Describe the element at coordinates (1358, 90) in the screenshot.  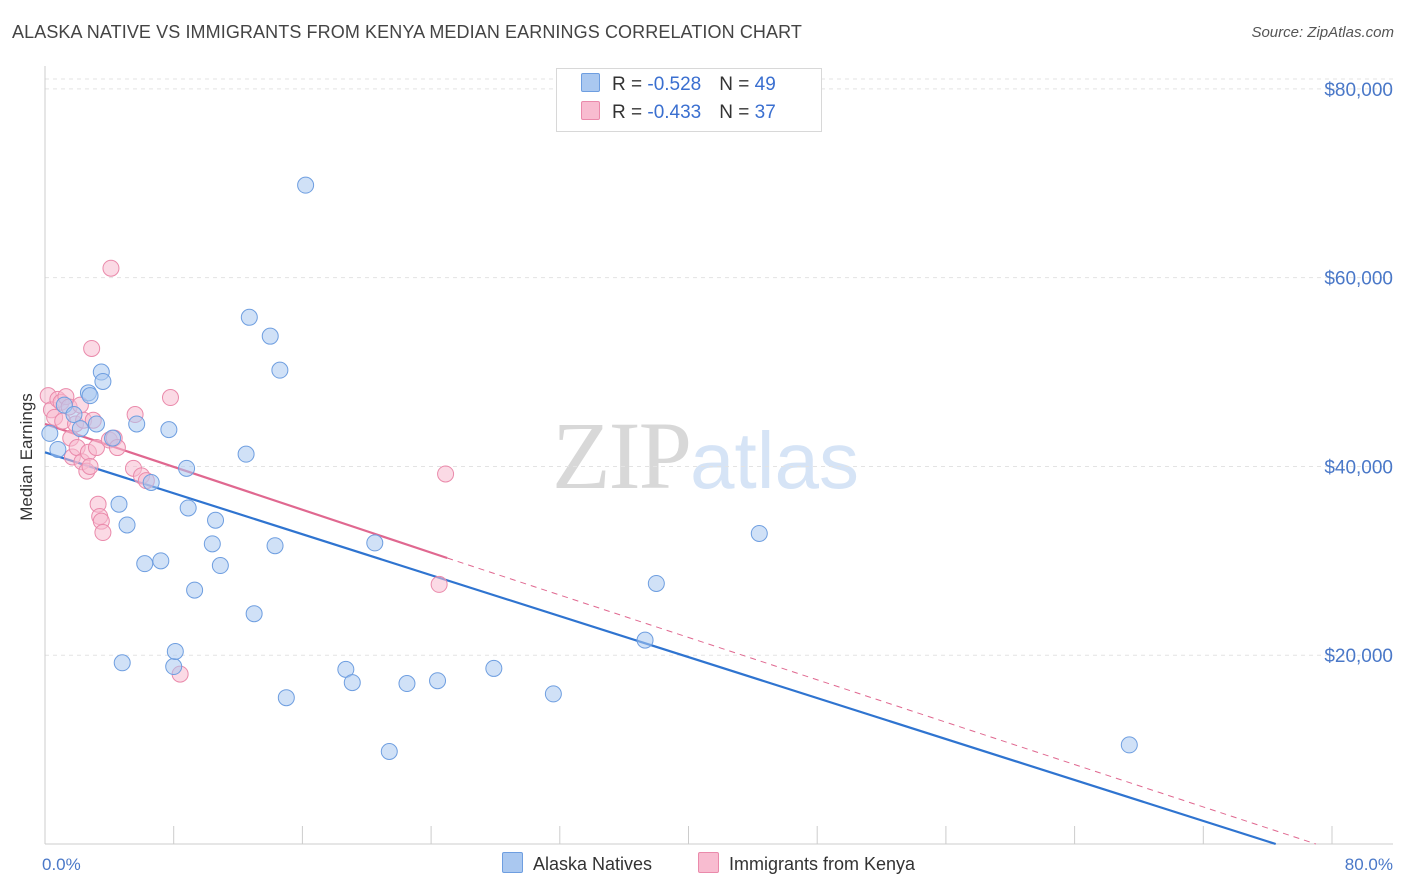
I see `y-tick-label: $80,000` at that location.